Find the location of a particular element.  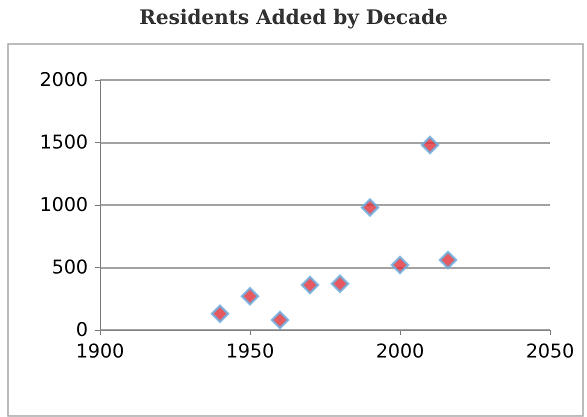

chart-title: Residents Added by Decade is located at coordinates (293, 17).